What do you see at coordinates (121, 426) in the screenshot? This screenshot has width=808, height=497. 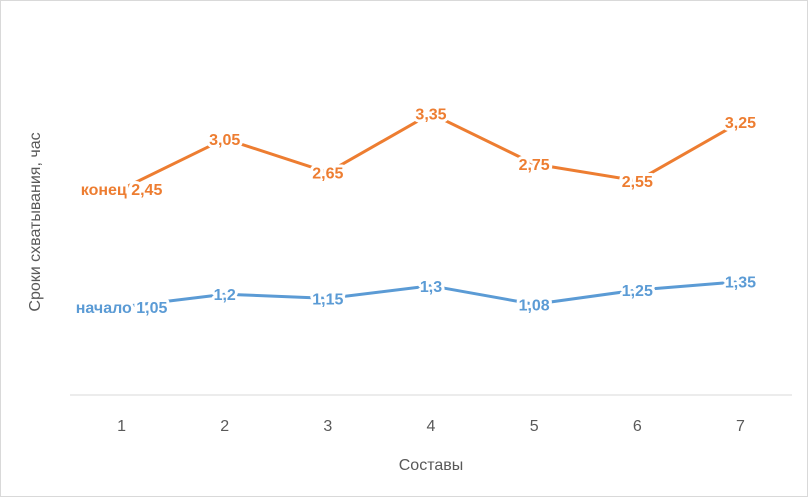 I see `x-tick-label: 1` at bounding box center [121, 426].